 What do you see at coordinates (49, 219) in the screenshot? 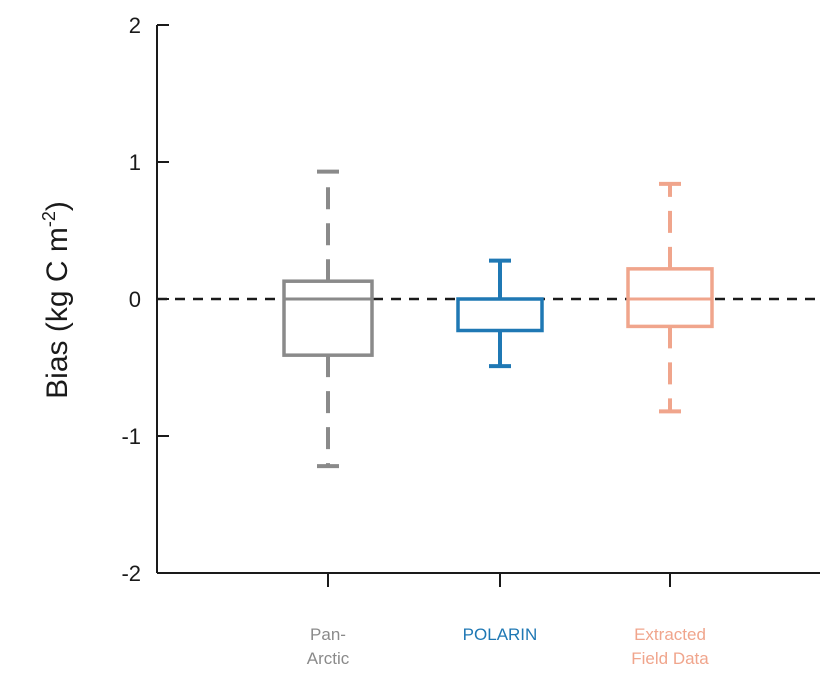
I see `y-axis-label-exponent: -2` at bounding box center [49, 219].